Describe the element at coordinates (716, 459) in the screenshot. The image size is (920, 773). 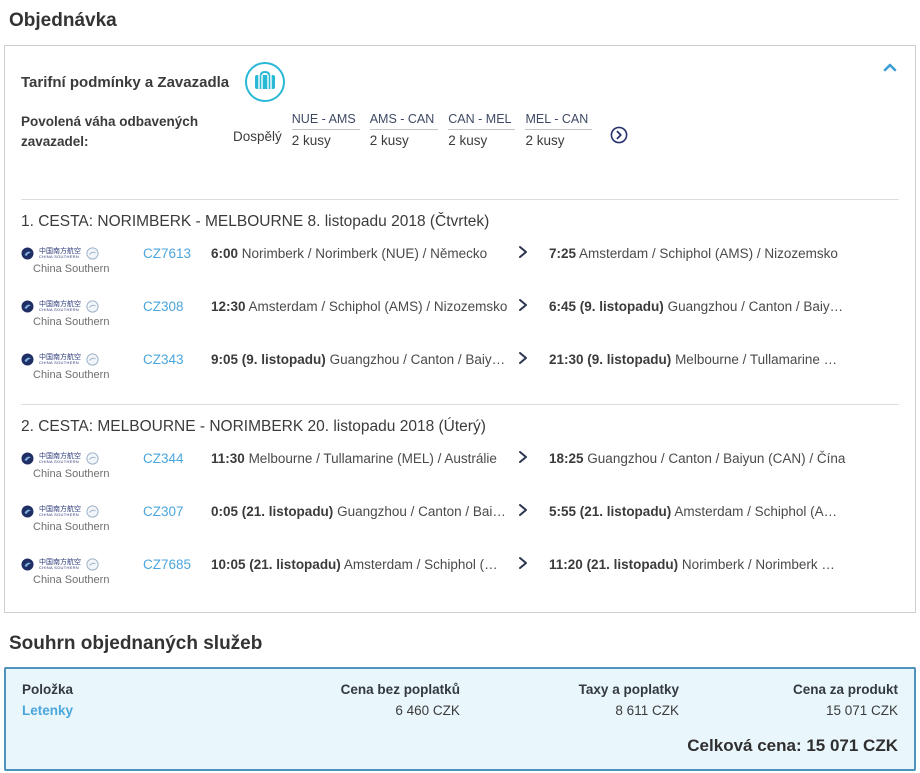
I see `arrival-place: Guangzhou / Canton / Baiyun (CAN) / Čína` at that location.